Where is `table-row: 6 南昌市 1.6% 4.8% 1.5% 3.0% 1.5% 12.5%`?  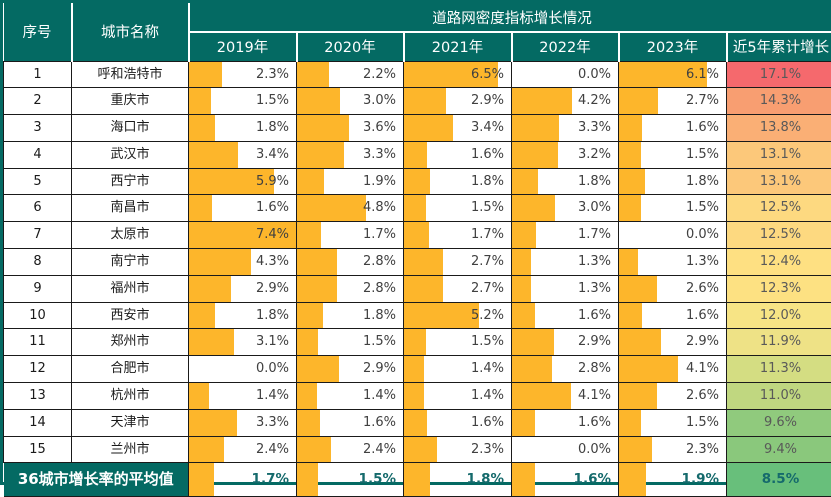 table-row: 6 南昌市 1.6% 4.8% 1.5% 3.0% 1.5% 12.5% is located at coordinates (417, 208).